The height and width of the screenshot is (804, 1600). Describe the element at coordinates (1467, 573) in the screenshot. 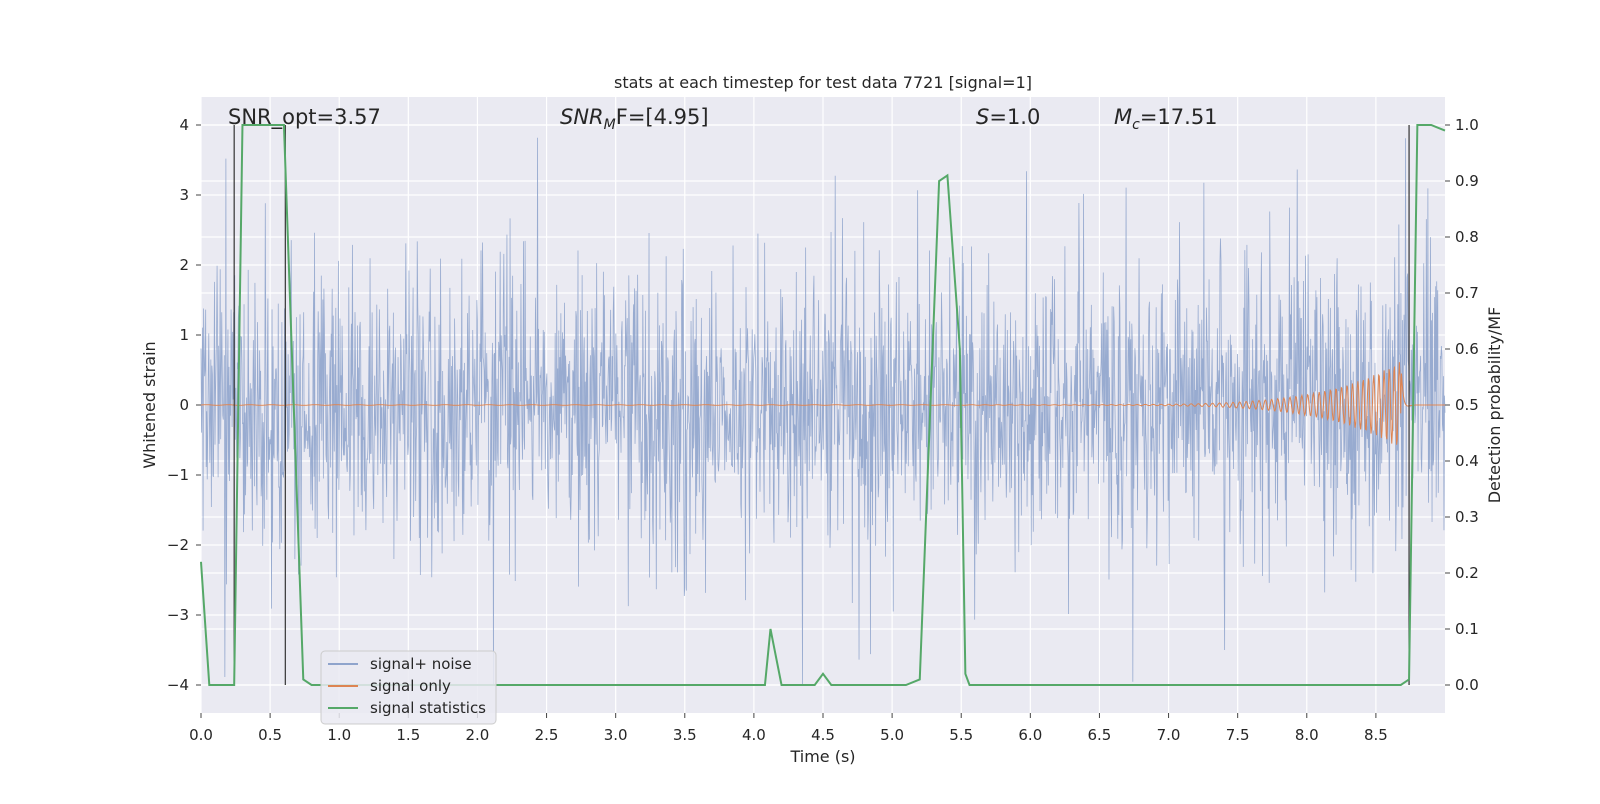

I see `y-tick-label-right: 0.2` at that location.